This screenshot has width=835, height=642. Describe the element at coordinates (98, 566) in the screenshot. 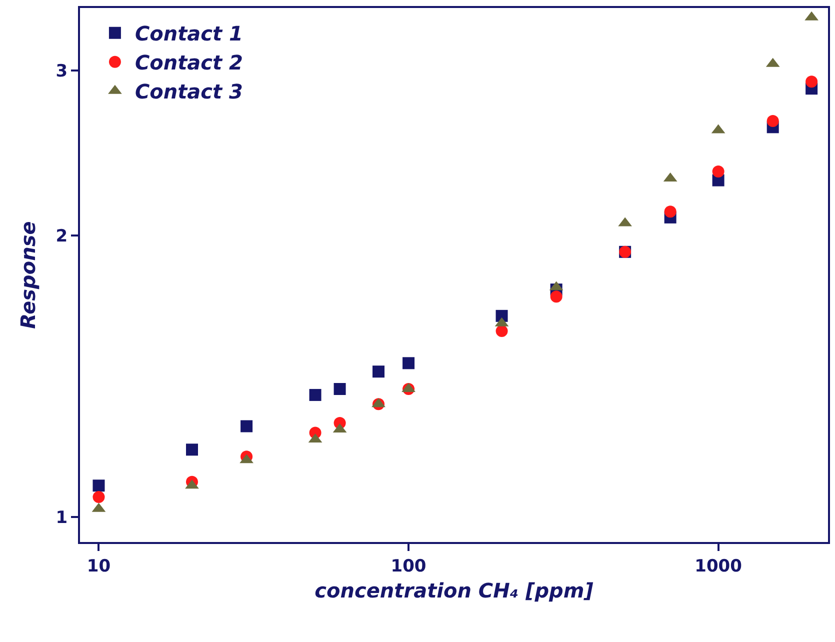

I see `x-tick-label: 10` at that location.